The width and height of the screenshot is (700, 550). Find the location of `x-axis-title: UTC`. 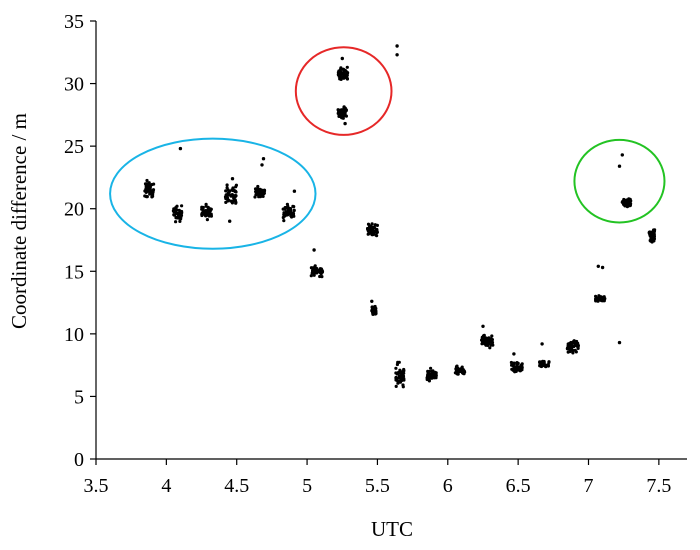

x-axis-title: UTC is located at coordinates (392, 529).